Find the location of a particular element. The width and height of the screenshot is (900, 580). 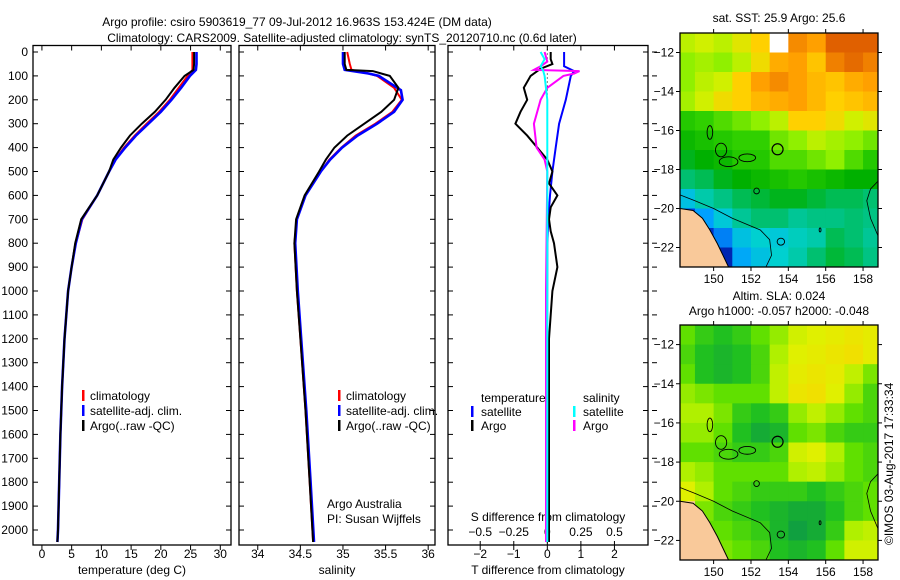

map-frame is located at coordinates (779, 442).